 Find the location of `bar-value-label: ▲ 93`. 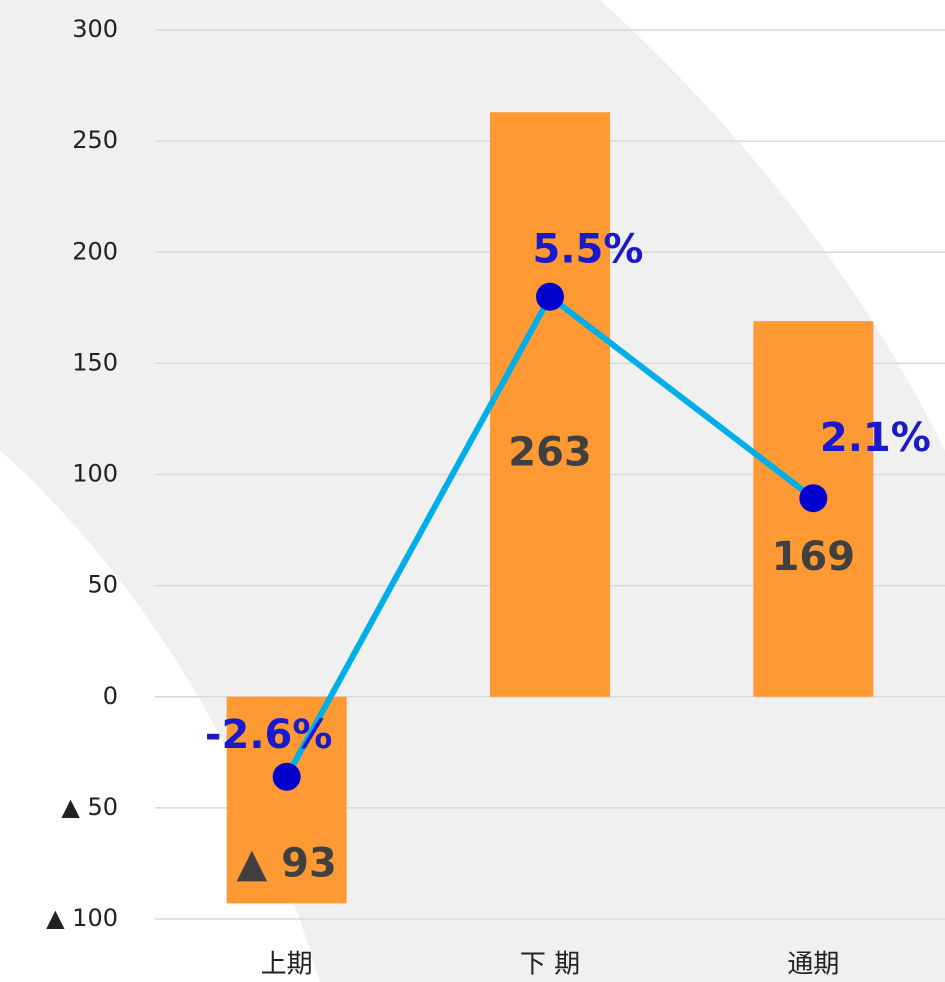

bar-value-label: ▲ 93 is located at coordinates (286, 863).